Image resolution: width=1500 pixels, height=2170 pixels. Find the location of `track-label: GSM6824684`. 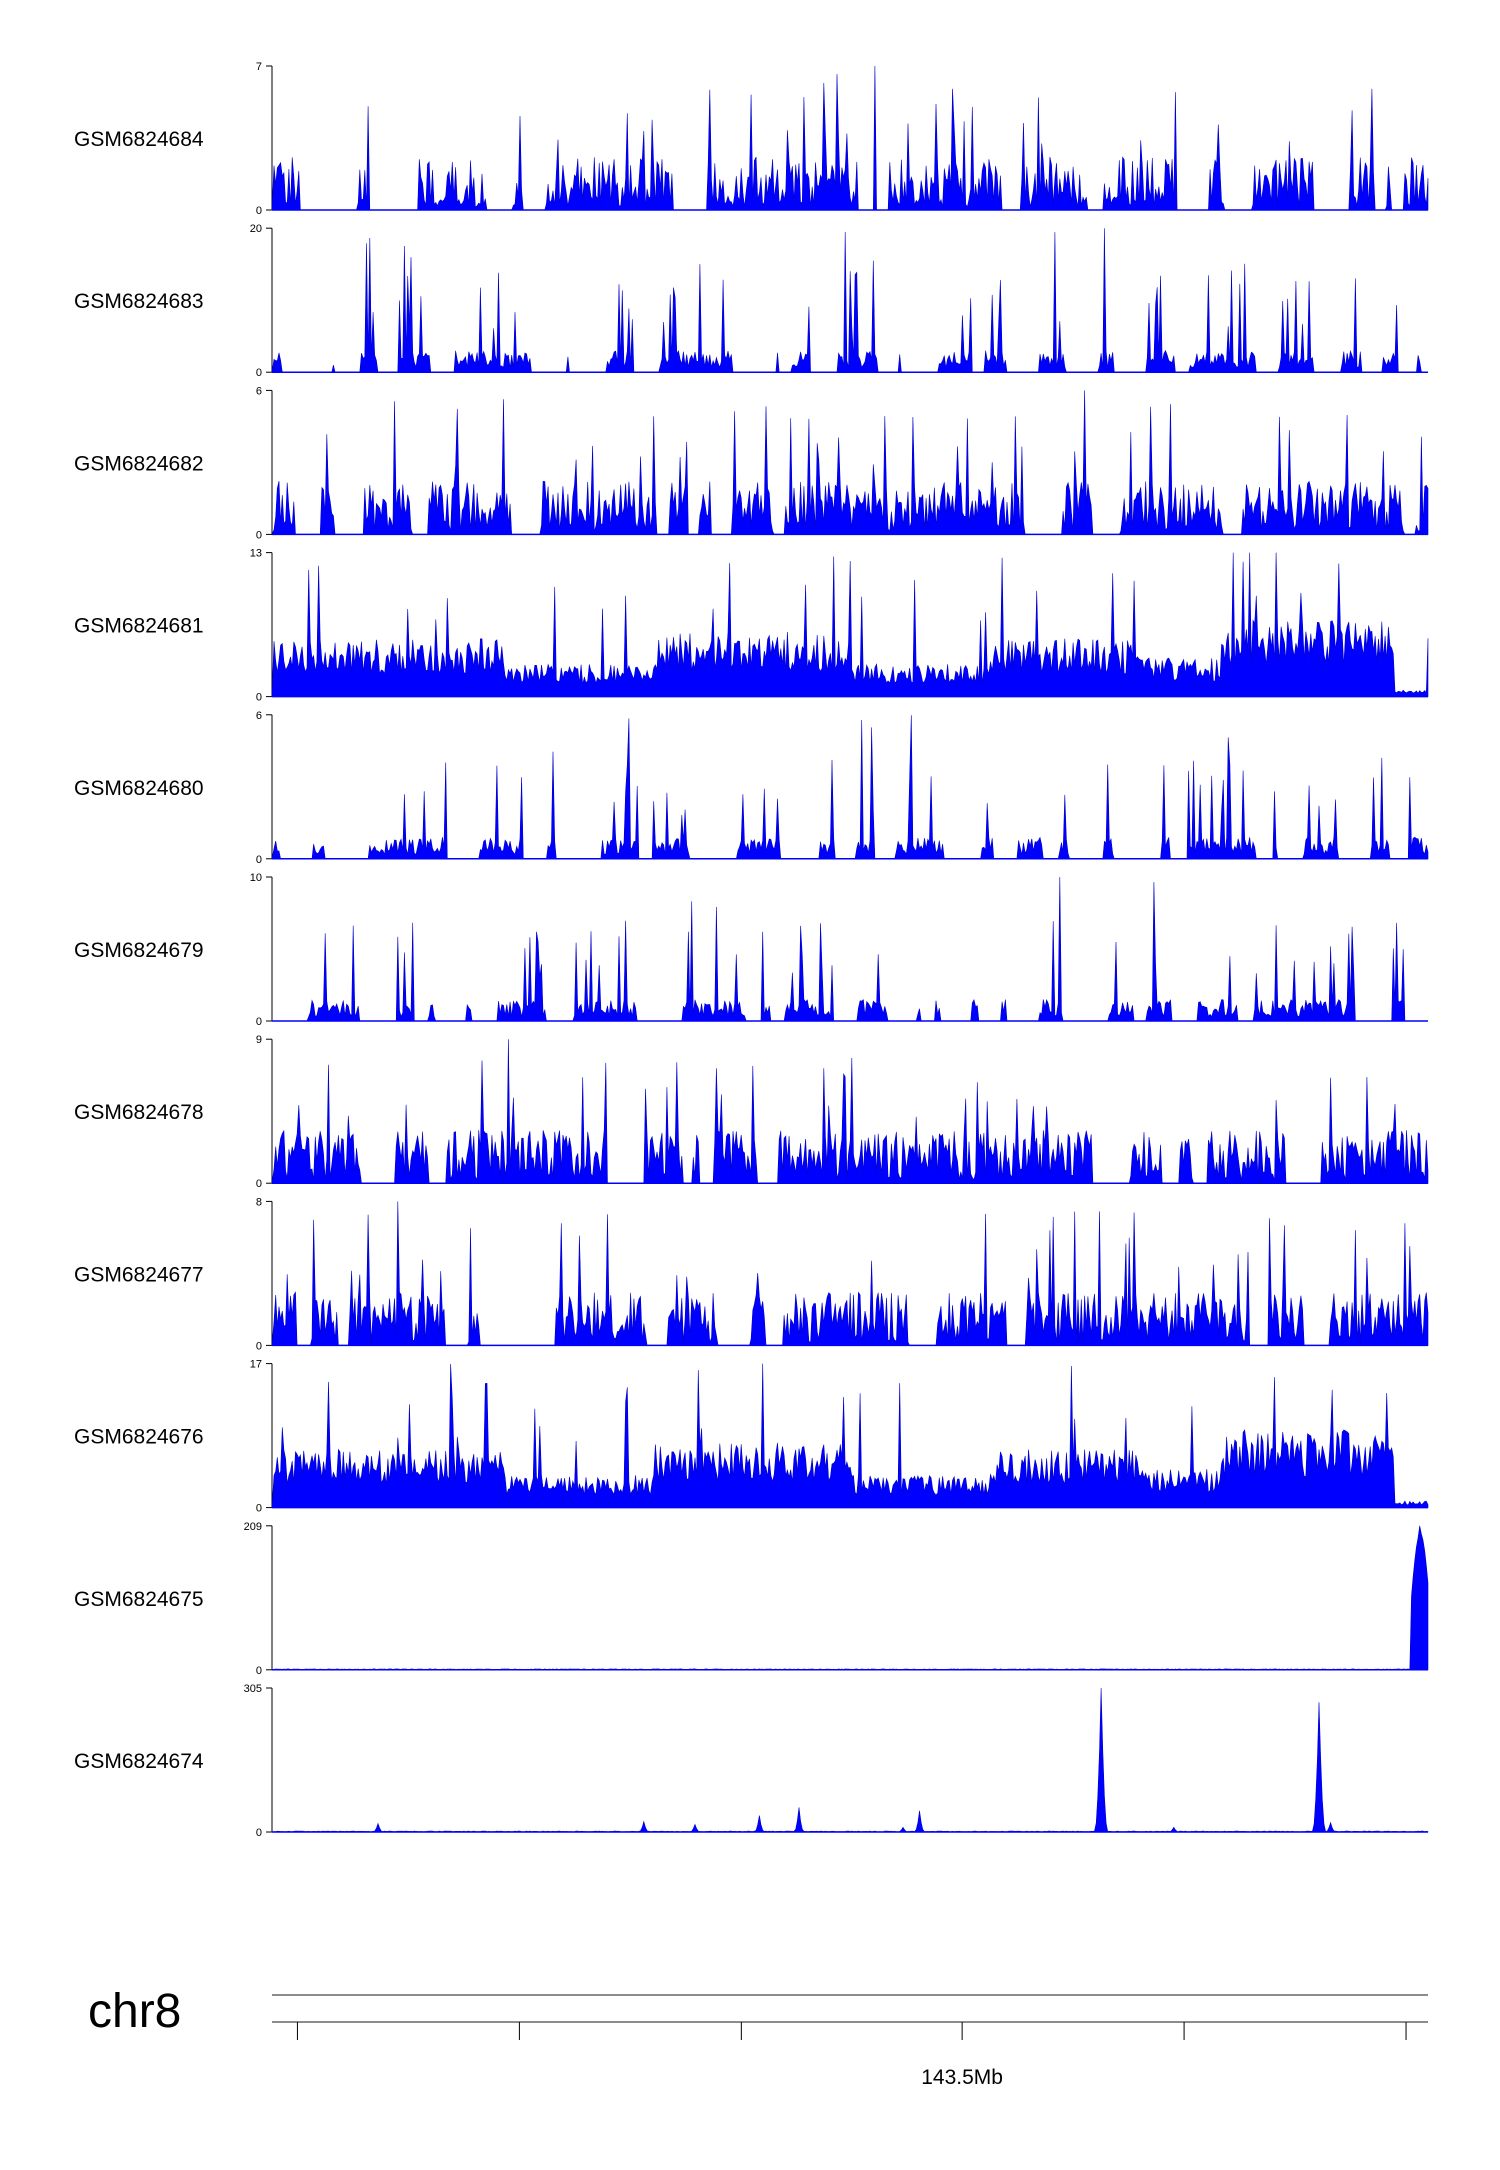

track-label: GSM6824684 is located at coordinates (139, 139).